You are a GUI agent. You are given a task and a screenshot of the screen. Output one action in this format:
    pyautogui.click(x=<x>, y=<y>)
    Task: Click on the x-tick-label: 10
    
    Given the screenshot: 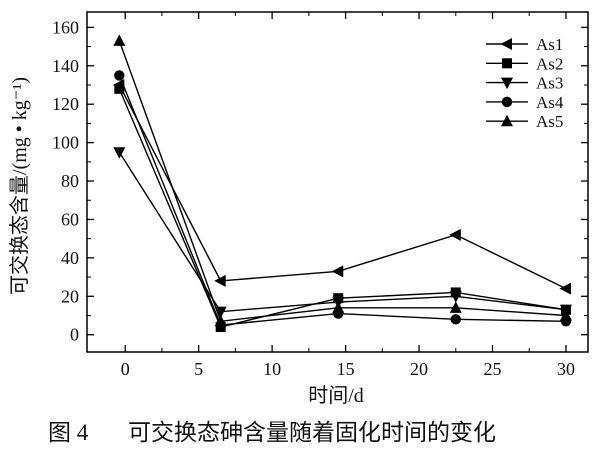 What is the action you would take?
    pyautogui.click(x=272, y=369)
    